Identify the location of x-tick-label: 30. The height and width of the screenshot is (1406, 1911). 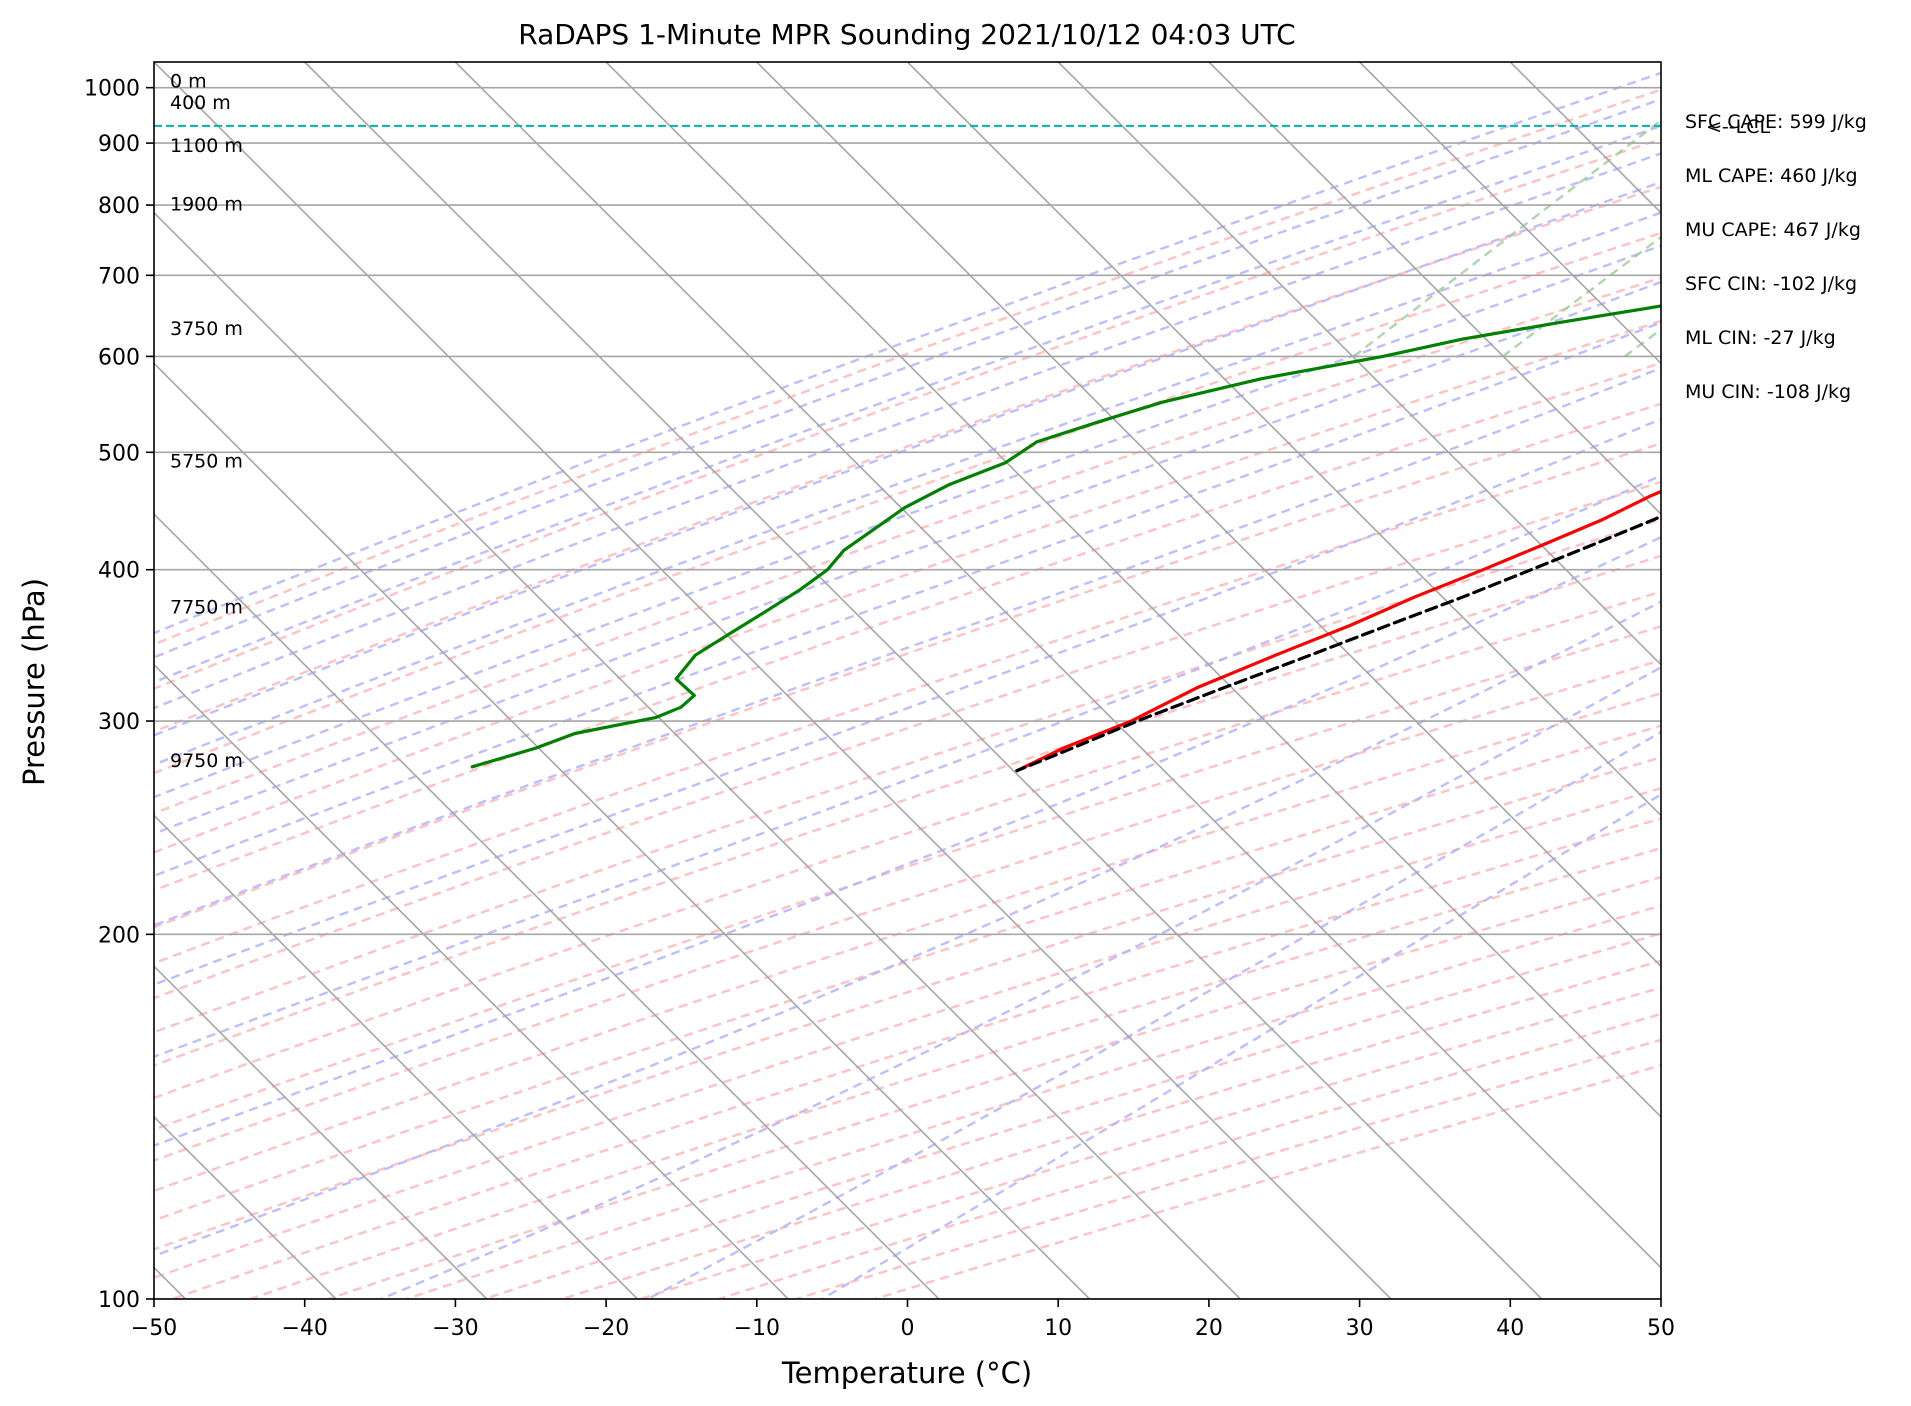
(1360, 1328).